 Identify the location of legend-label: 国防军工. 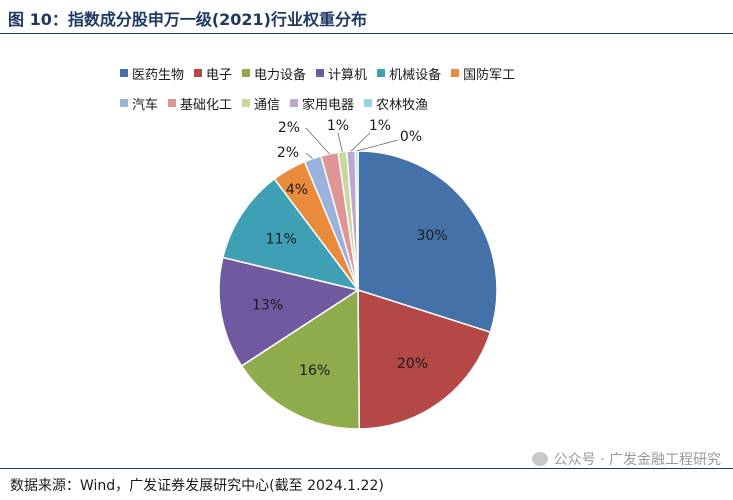
(489, 75).